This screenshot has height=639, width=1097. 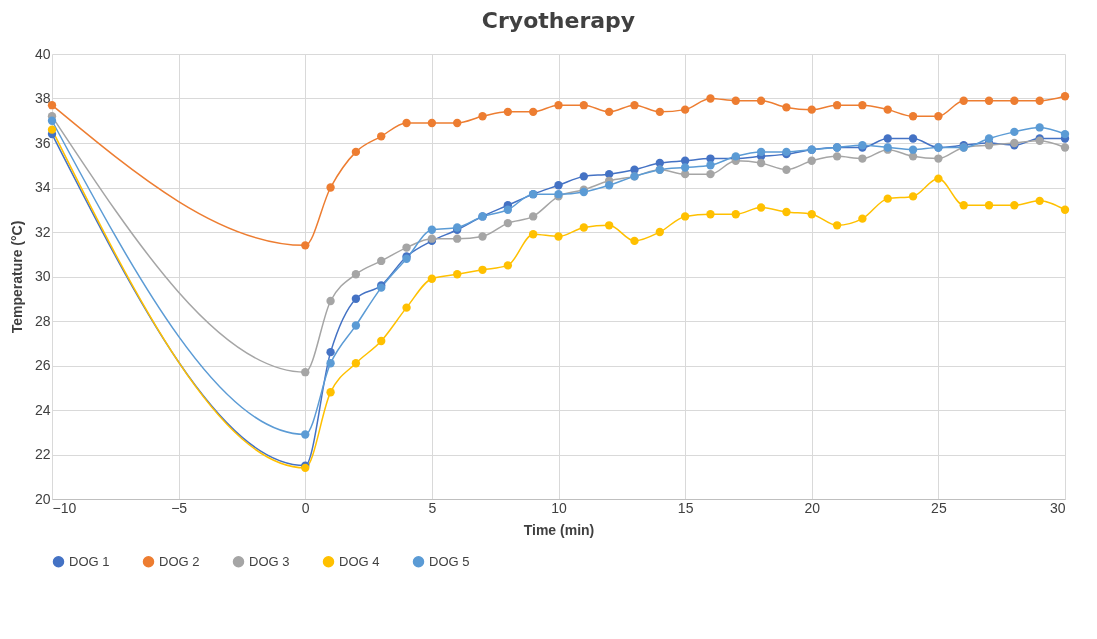 What do you see at coordinates (89, 561) in the screenshot?
I see `legend-label: DOG 1` at bounding box center [89, 561].